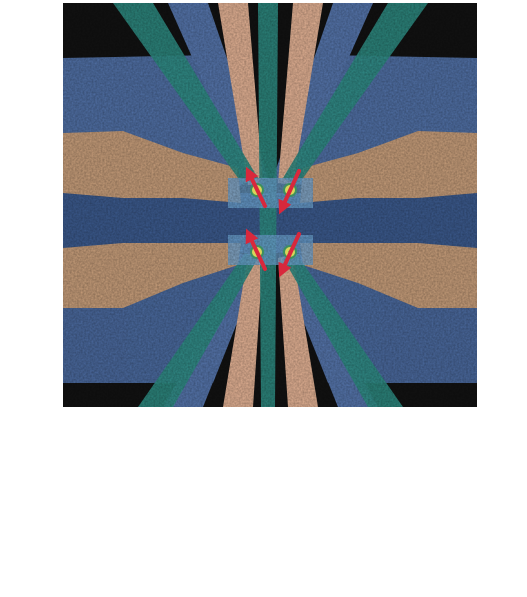  Describe the element at coordinates (273, 222) in the screenshot. I see `spin-arrows` at that location.